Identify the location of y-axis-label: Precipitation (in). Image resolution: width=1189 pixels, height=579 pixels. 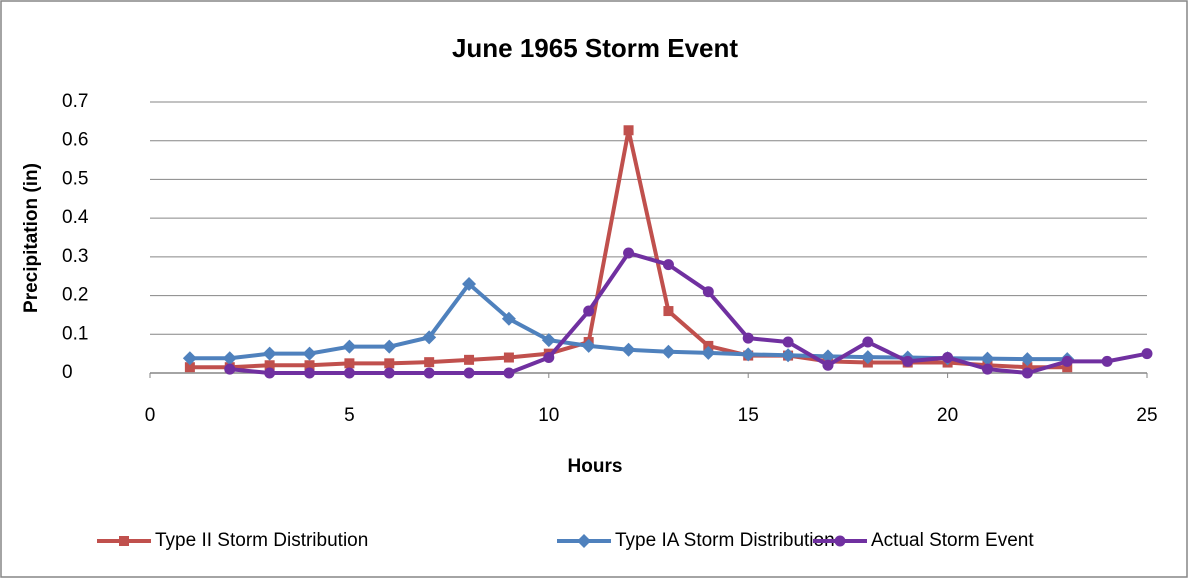
(31, 238).